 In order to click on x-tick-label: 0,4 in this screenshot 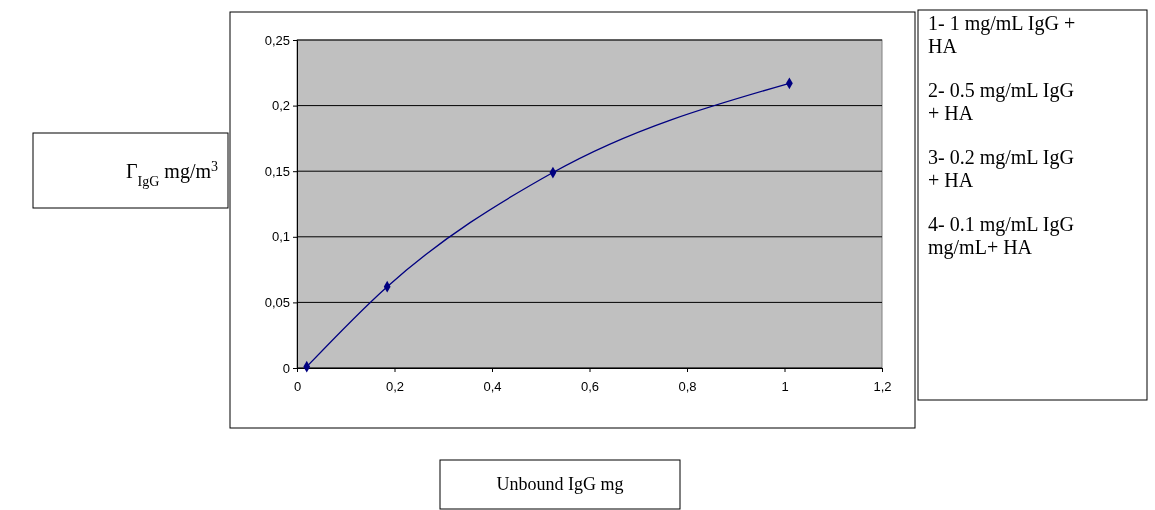, I will do `click(492, 386)`.